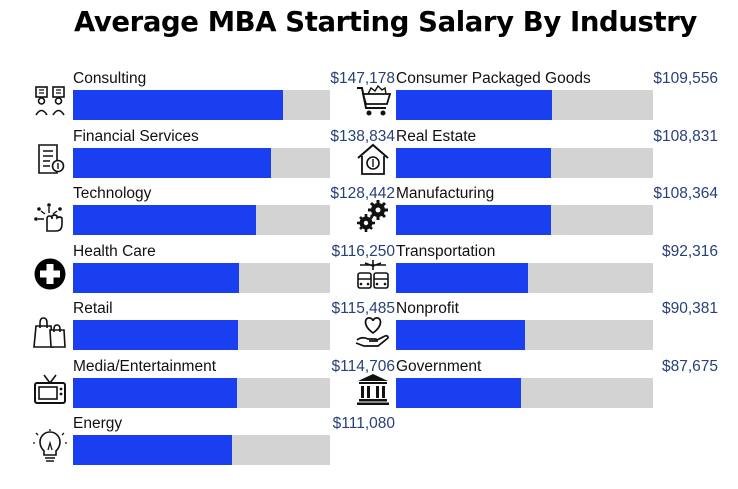 The width and height of the screenshot is (738, 489). What do you see at coordinates (363, 366) in the screenshot?
I see `value-label: $114,706` at bounding box center [363, 366].